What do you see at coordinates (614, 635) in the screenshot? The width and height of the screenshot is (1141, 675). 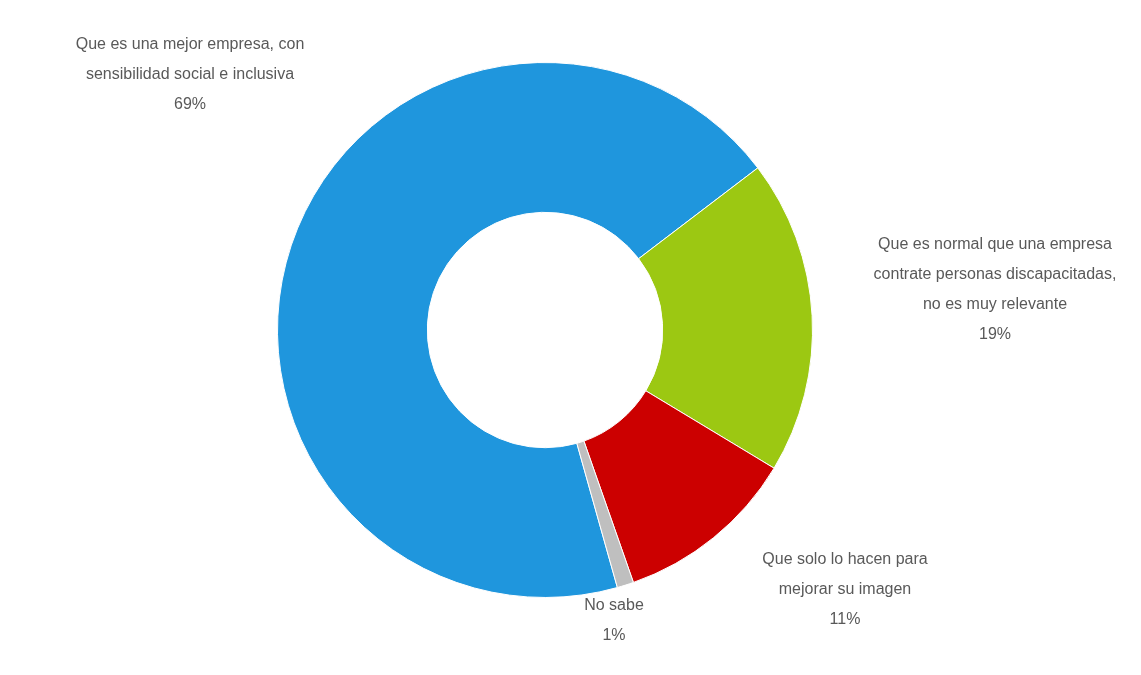 I see `data-label: 1%` at bounding box center [614, 635].